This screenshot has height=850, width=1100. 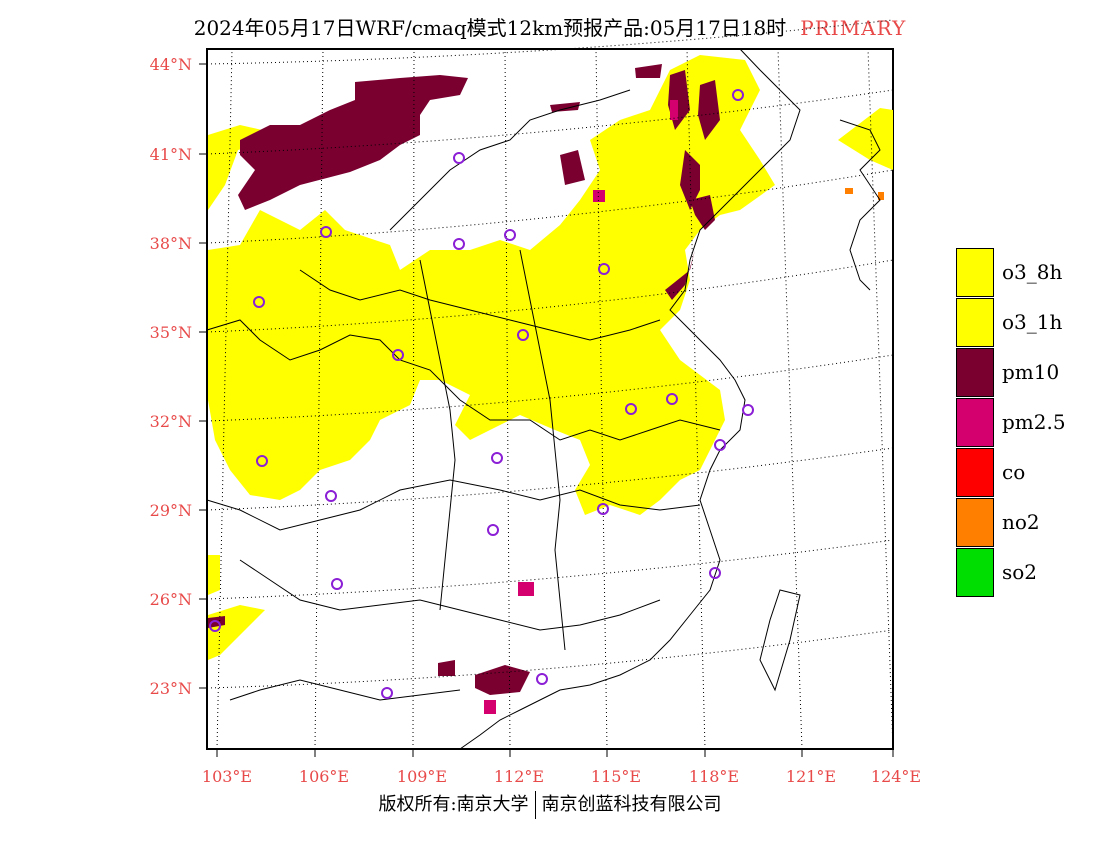 What do you see at coordinates (1020, 572) in the screenshot?
I see `legend-label: so2` at bounding box center [1020, 572].